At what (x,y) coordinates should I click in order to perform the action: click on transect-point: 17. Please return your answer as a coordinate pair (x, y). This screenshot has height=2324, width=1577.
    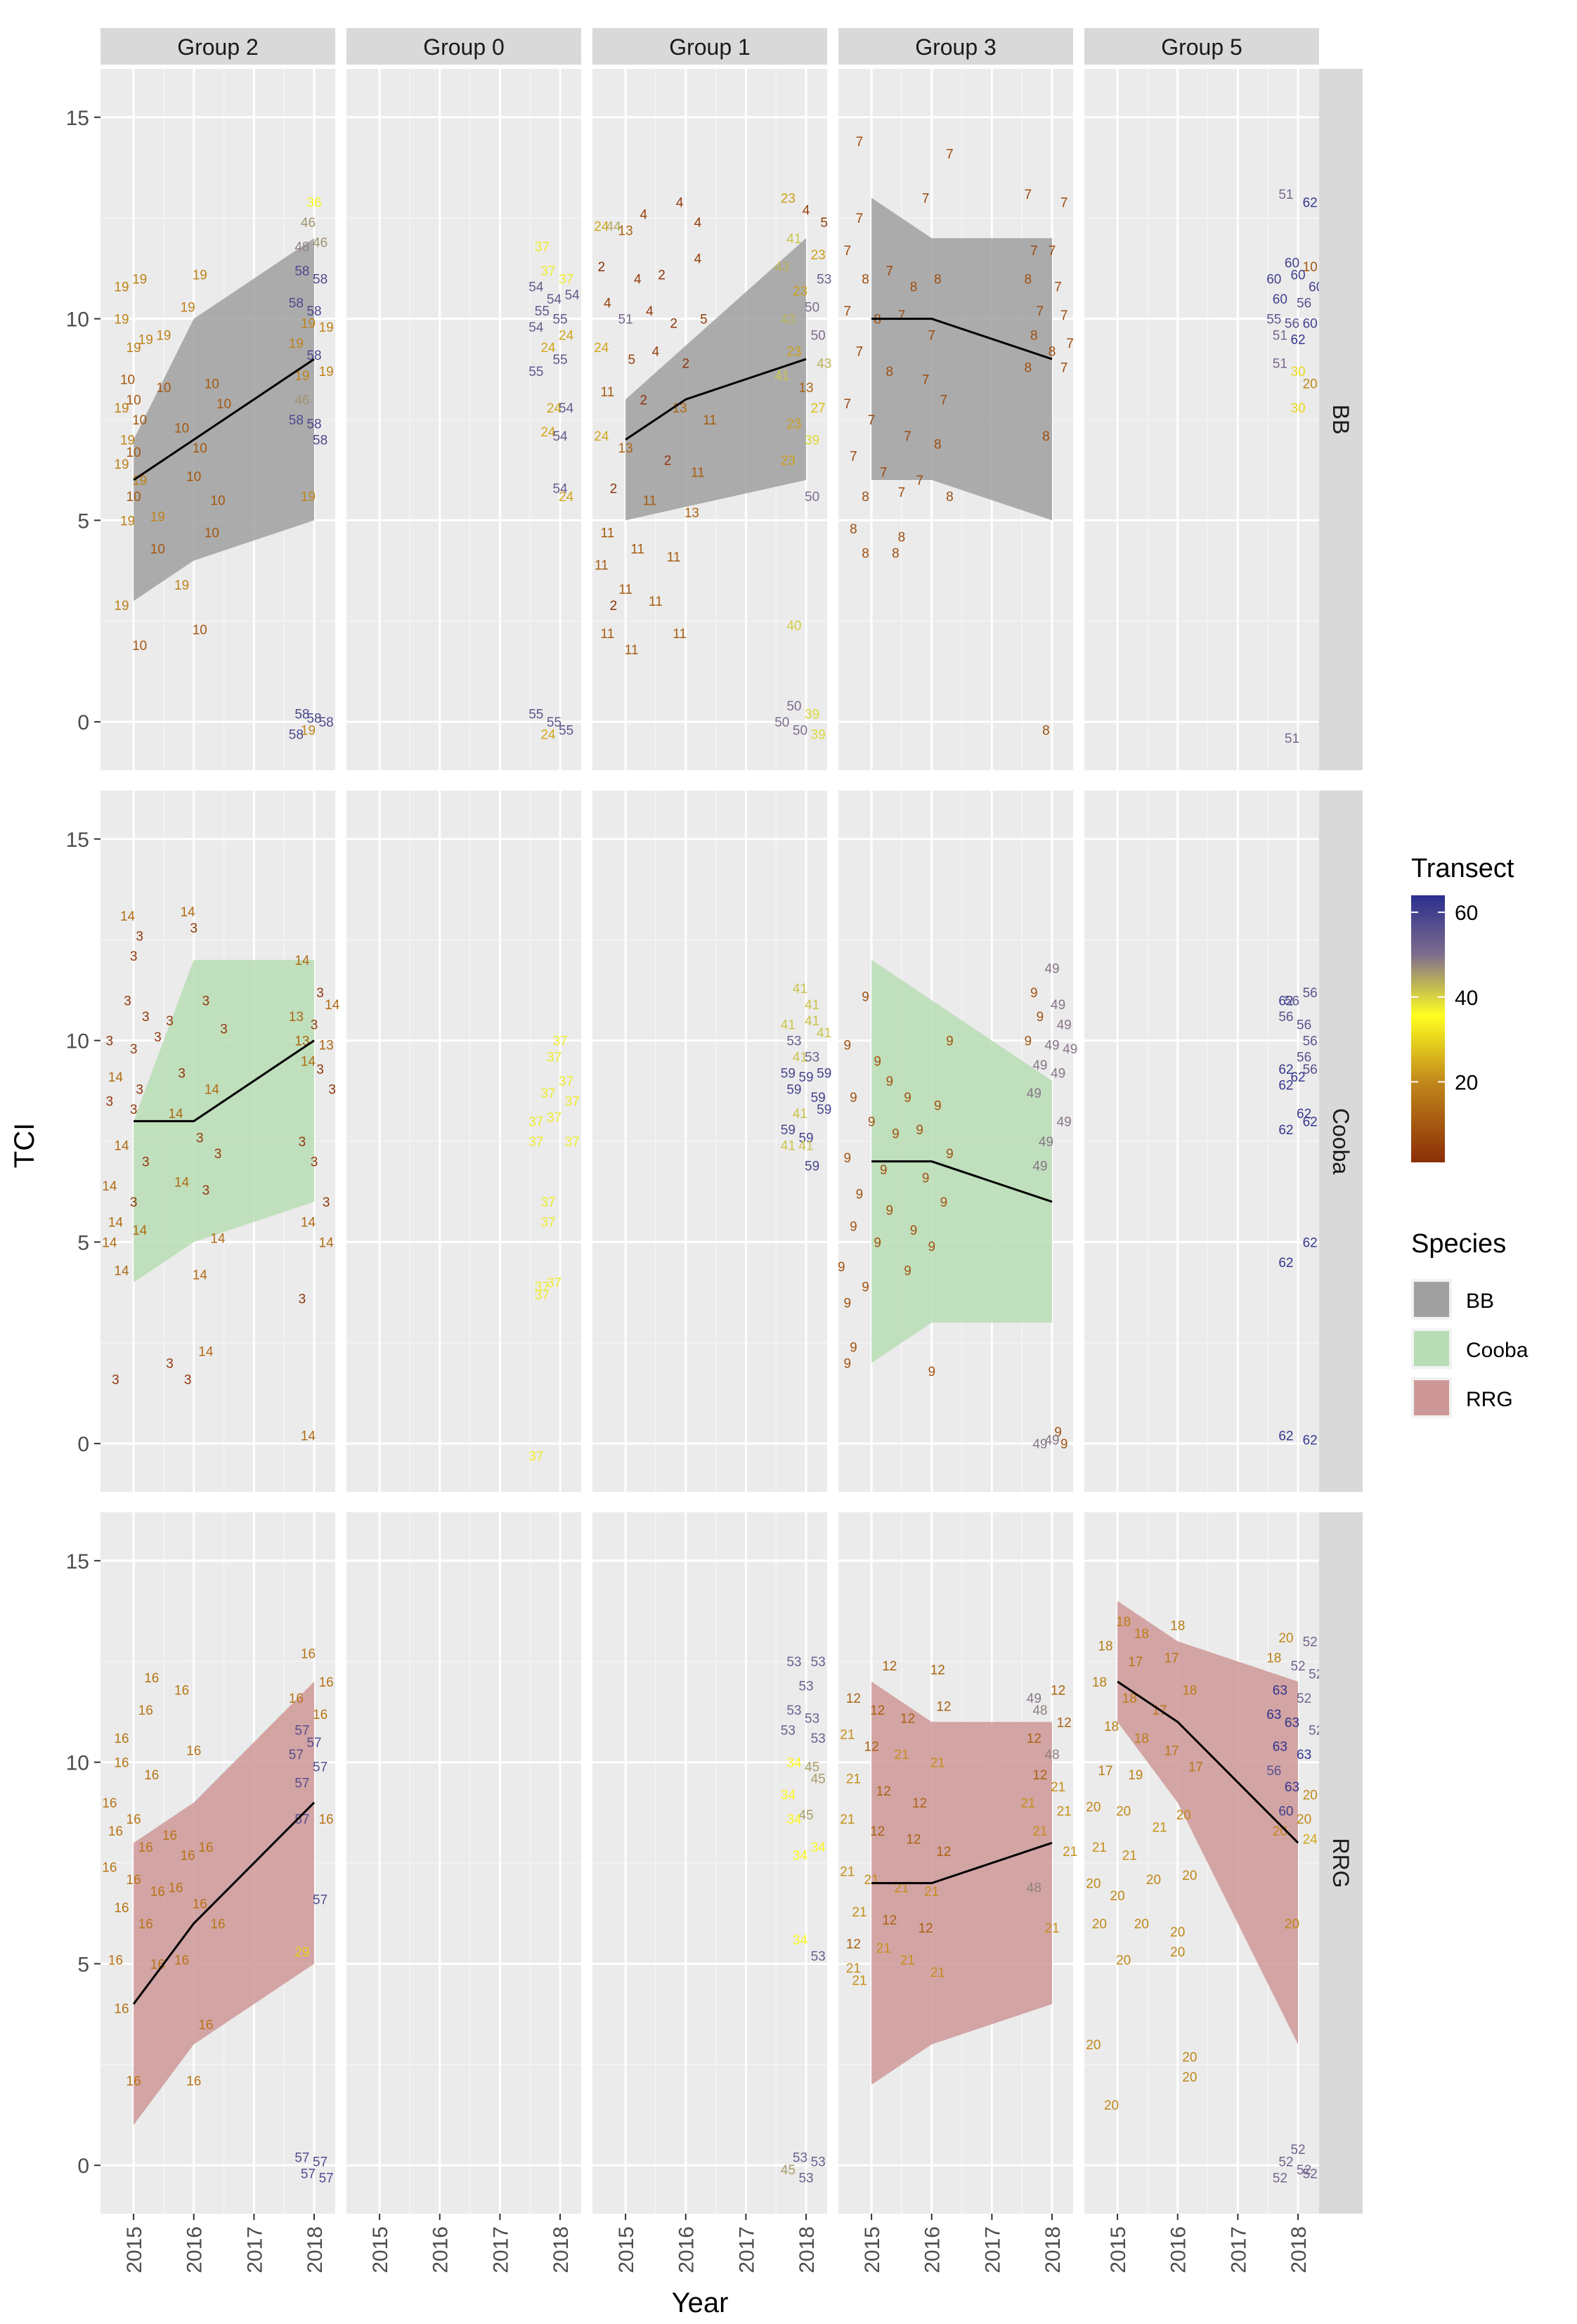
    Looking at the image, I should click on (1171, 1658).